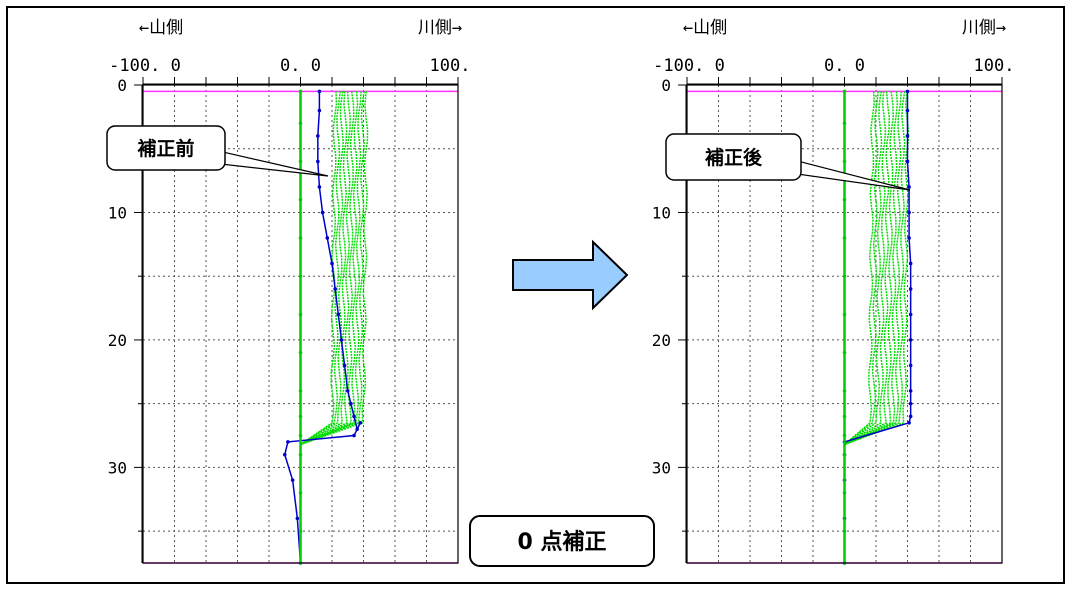 This screenshot has height=594, width=1073. I want to click on right-arrow-icon, so click(570, 275).